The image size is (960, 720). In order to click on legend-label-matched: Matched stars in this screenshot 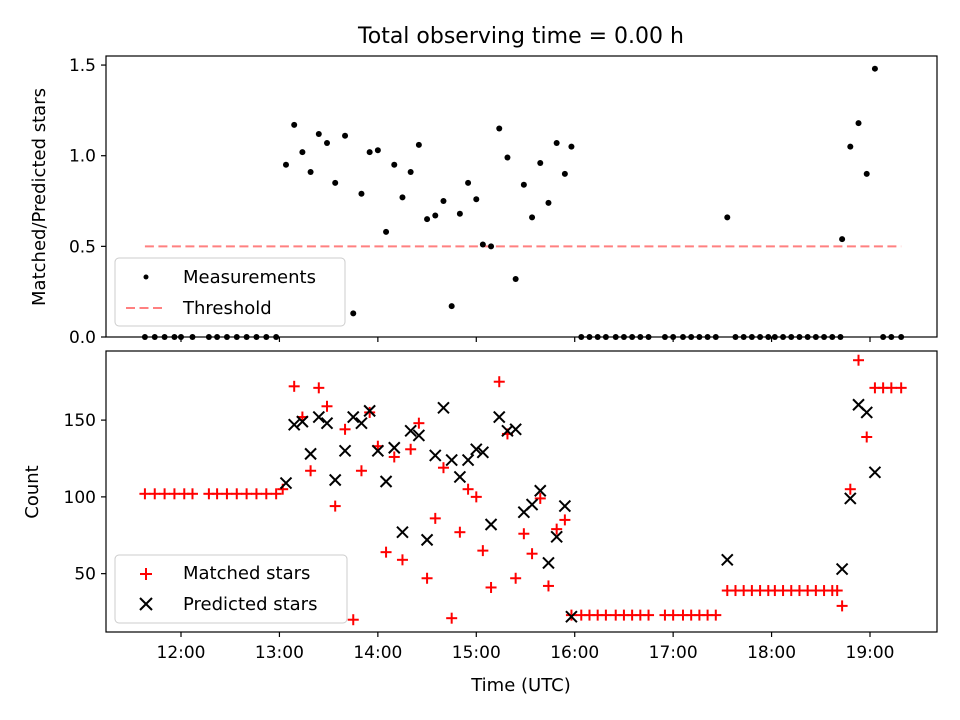, I will do `click(246, 573)`.